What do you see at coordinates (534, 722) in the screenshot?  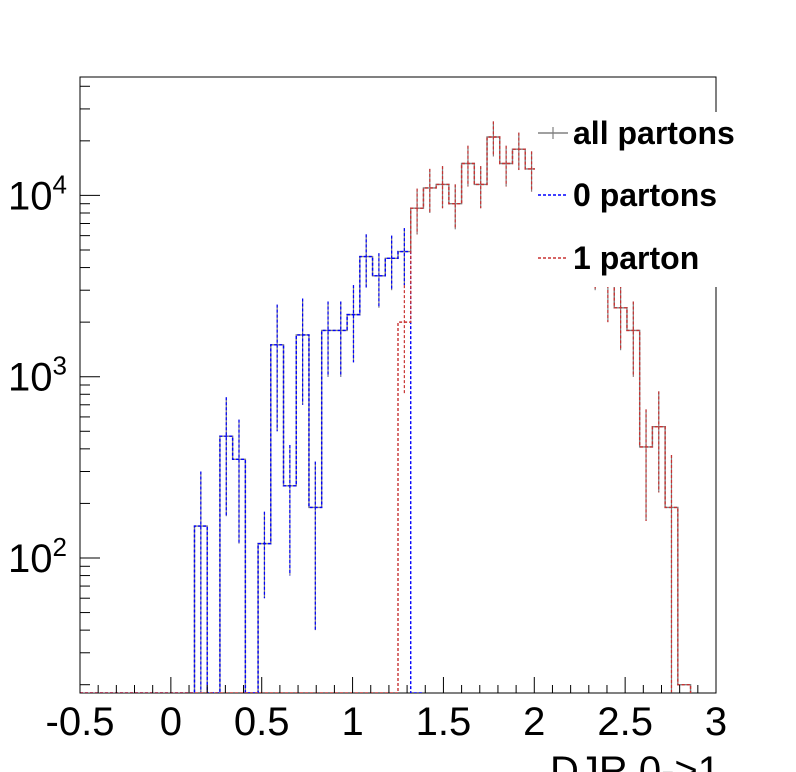 I see `x-tick-label: 2` at bounding box center [534, 722].